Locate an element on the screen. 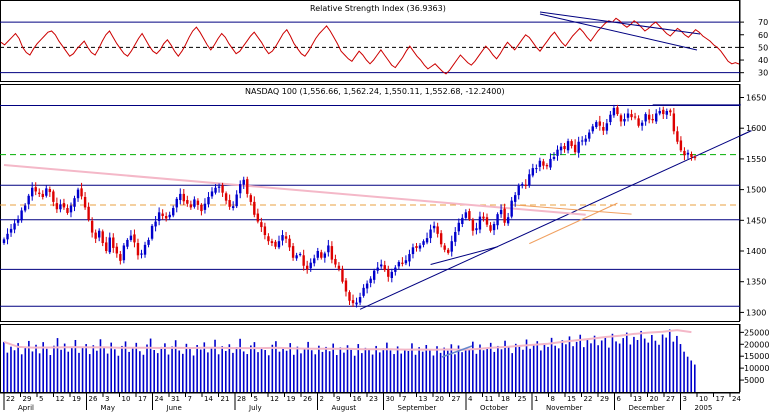  date-month-label: September is located at coordinates (417, 408).